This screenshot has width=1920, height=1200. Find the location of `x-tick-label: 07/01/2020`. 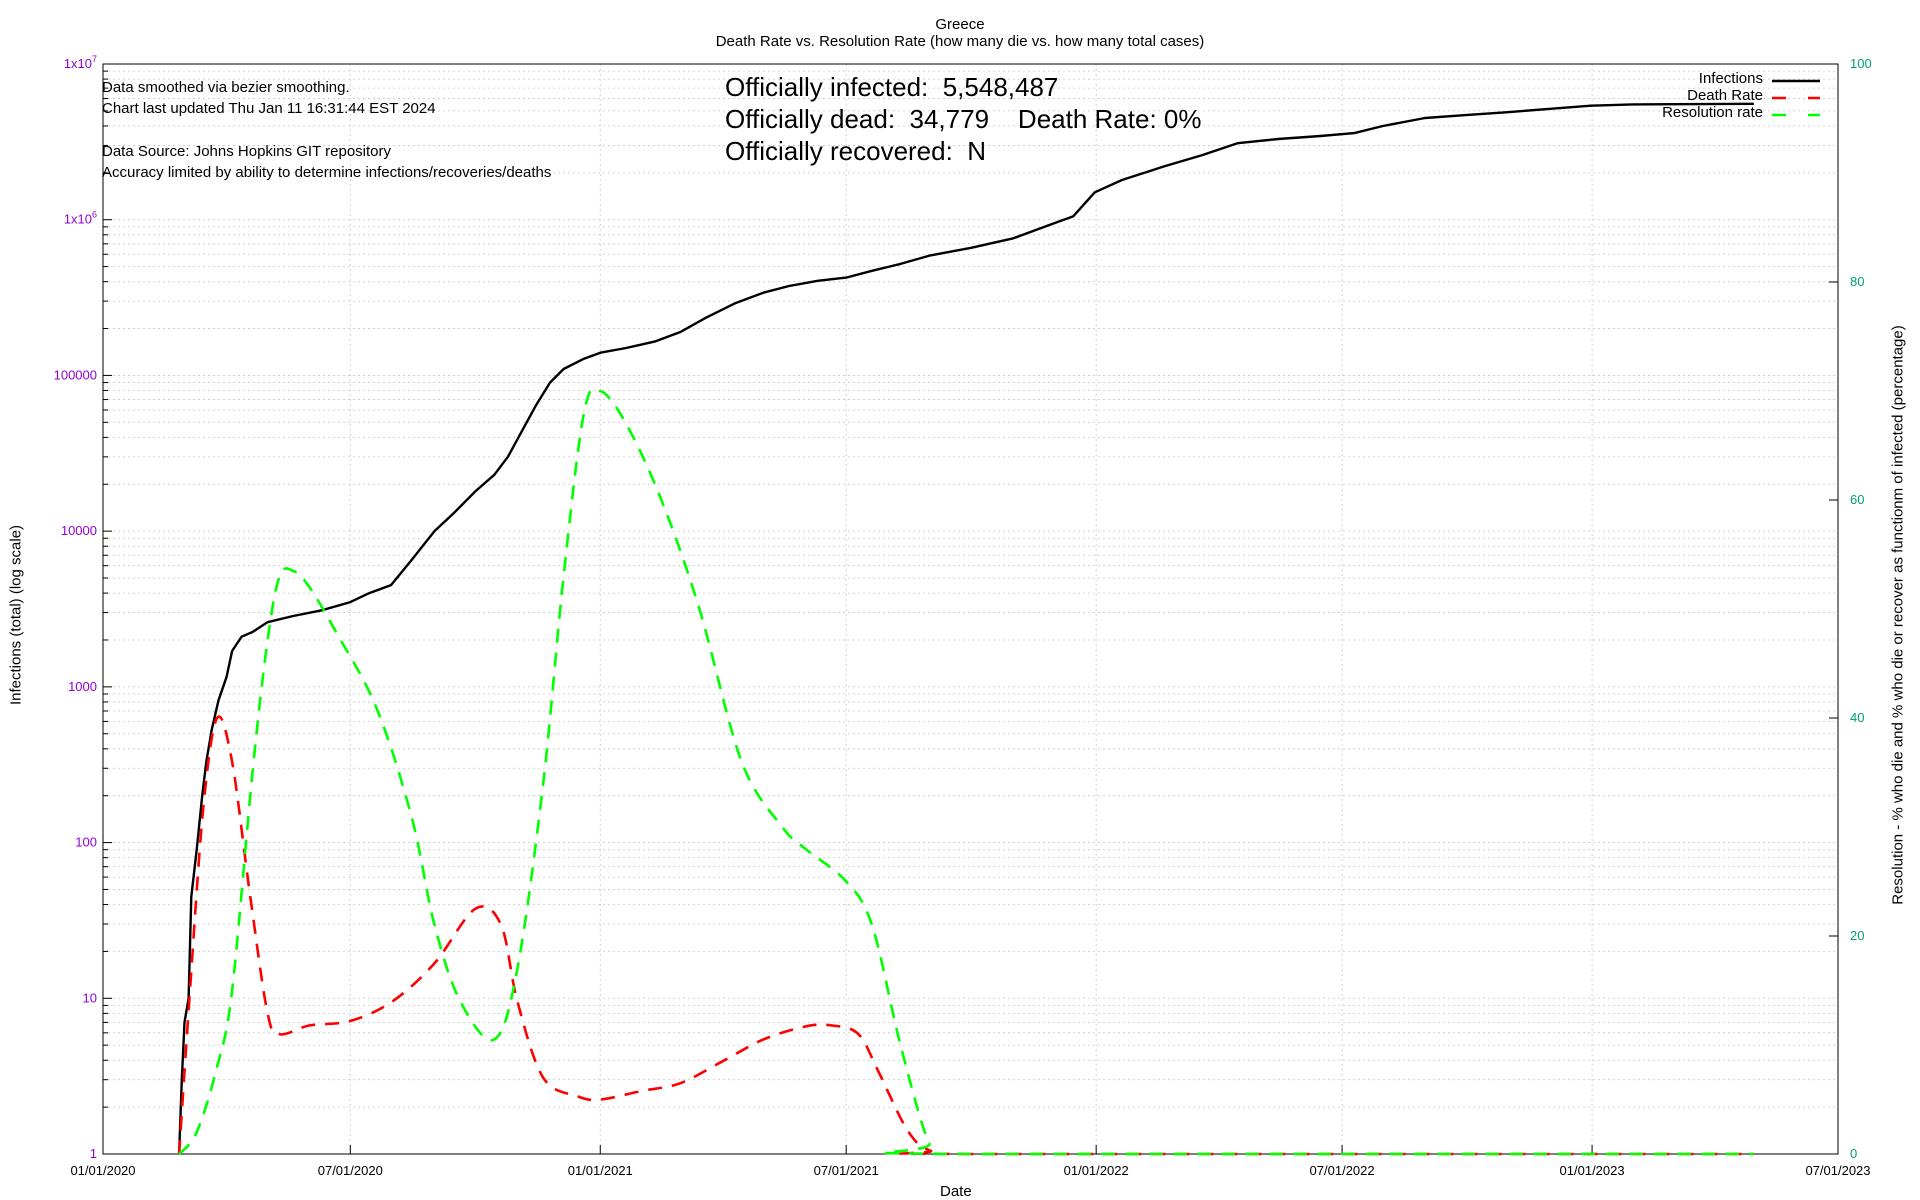

x-tick-label: 07/01/2020 is located at coordinates (350, 1170).